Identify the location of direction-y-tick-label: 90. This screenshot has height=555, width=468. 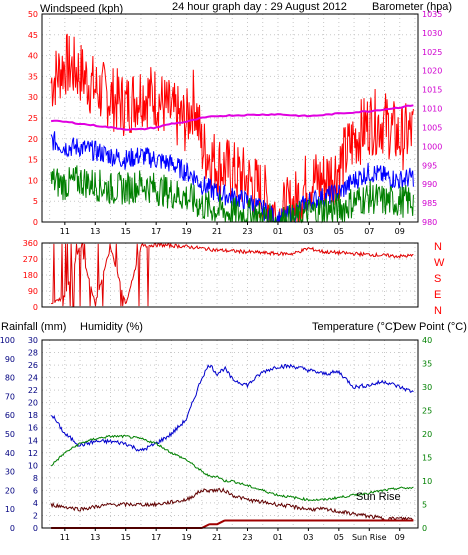
(33, 291).